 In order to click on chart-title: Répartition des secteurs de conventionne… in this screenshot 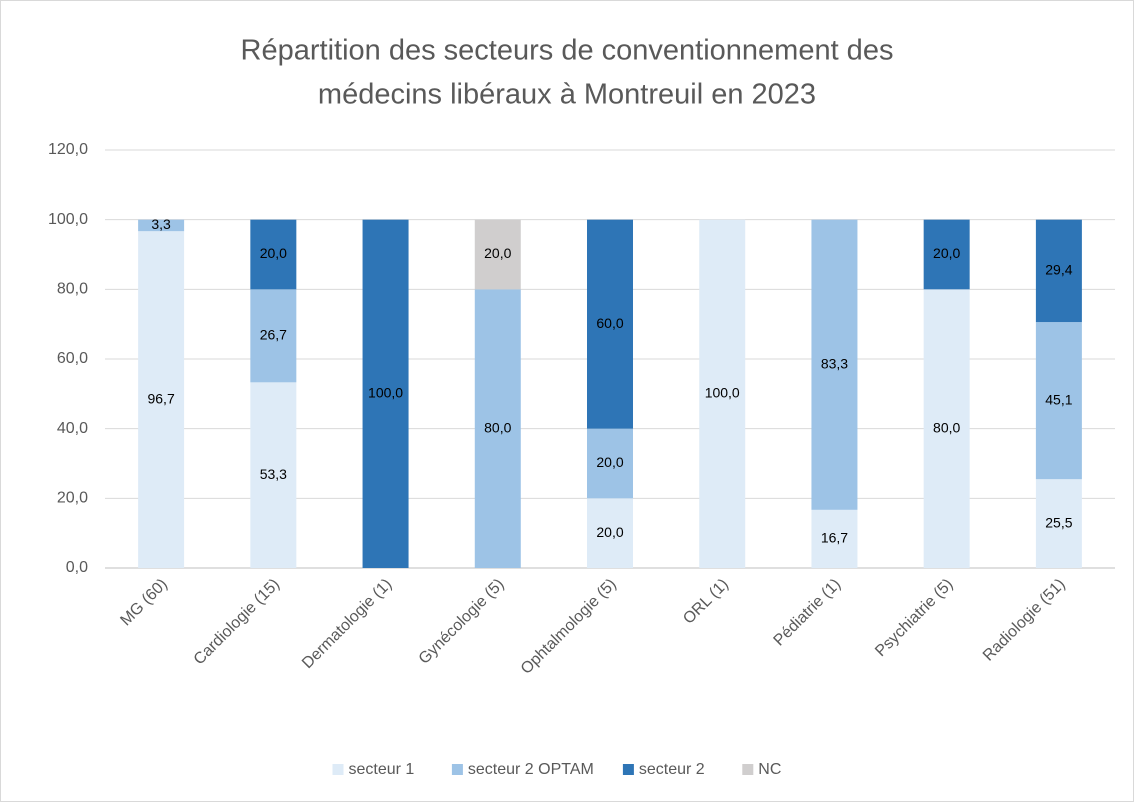, I will do `click(567, 51)`.